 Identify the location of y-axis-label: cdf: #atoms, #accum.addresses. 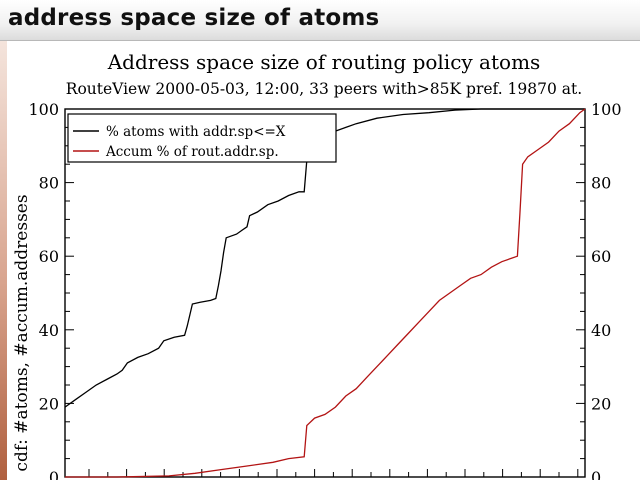
(22, 332).